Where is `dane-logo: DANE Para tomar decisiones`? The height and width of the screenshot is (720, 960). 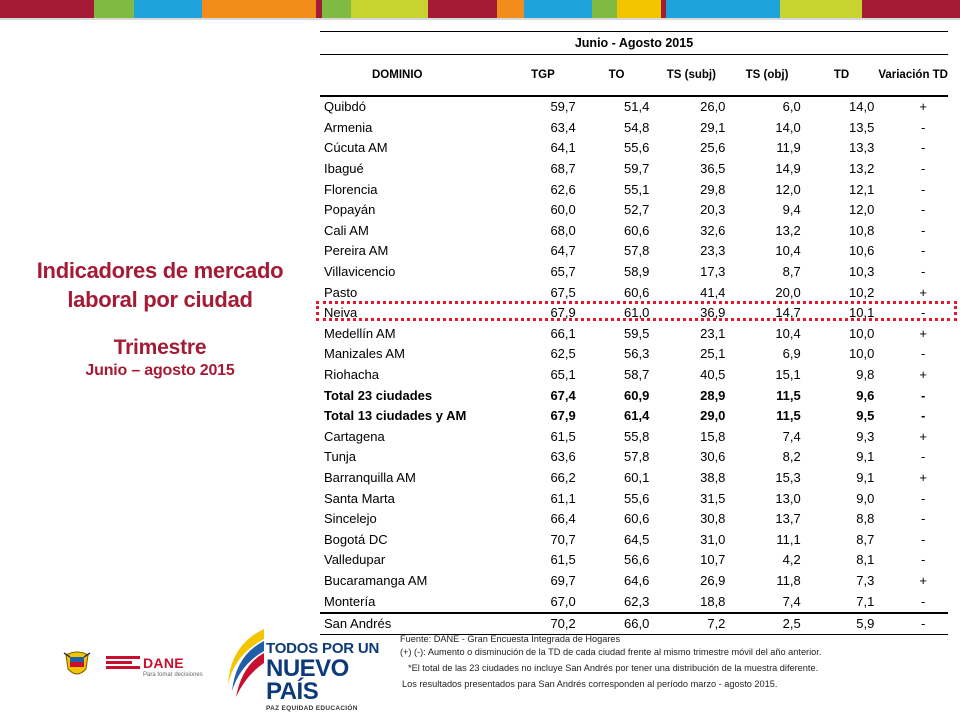
dane-logo: DANE Para tomar decisiones is located at coordinates (154, 666).